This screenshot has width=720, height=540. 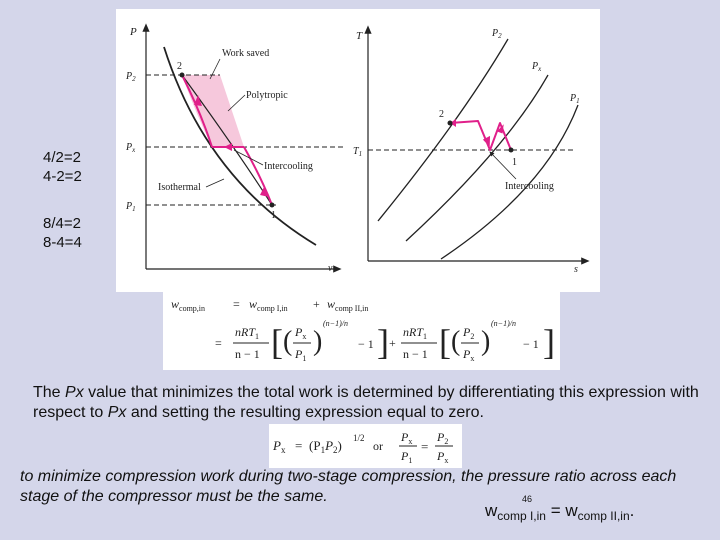 What do you see at coordinates (514, 162) in the screenshot?
I see `ts-state-1-label: 1` at bounding box center [514, 162].